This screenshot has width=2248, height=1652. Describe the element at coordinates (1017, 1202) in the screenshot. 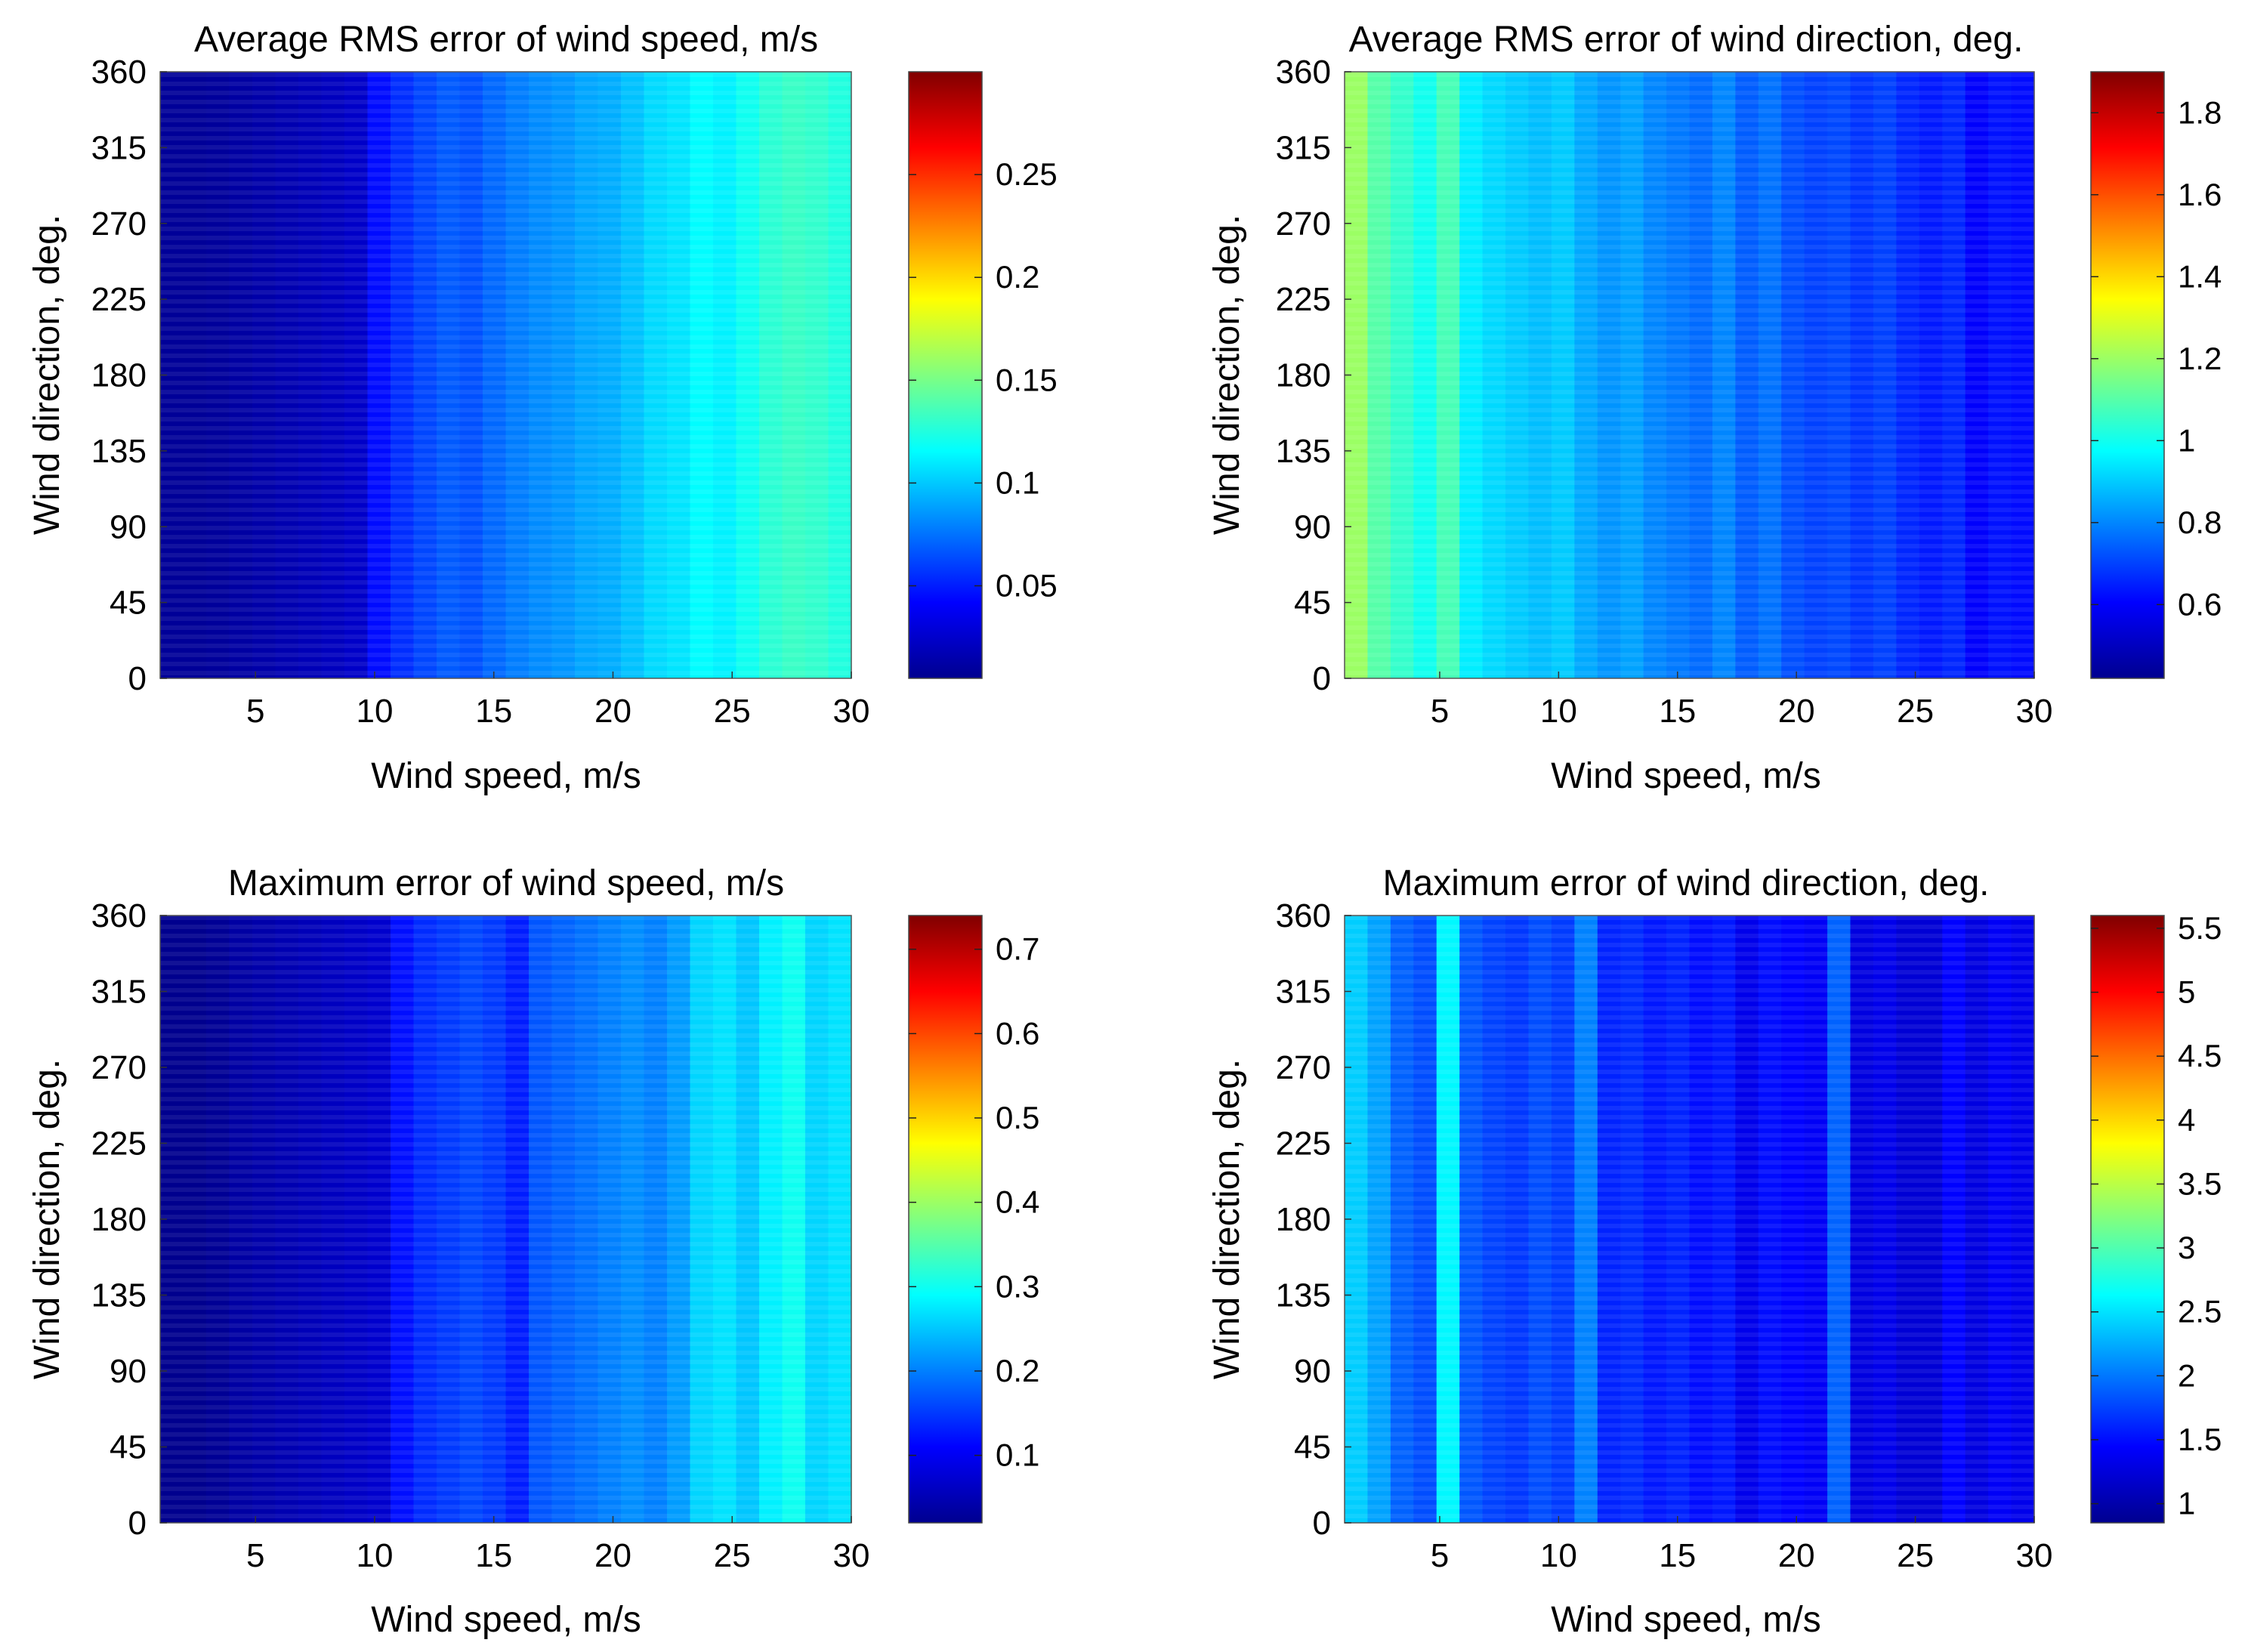

I see `colorbar-tick-label: 0.4` at that location.